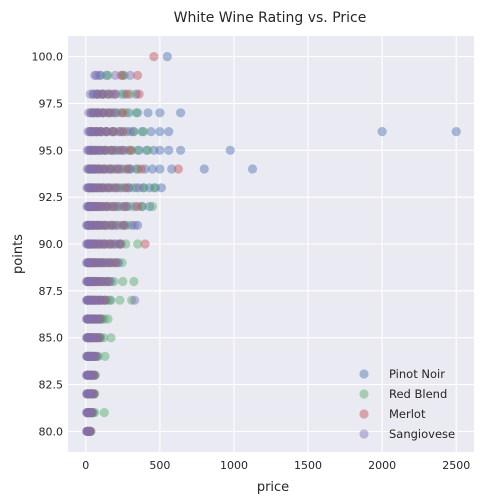 Image resolution: width=484 pixels, height=504 pixels. Describe the element at coordinates (112, 253) in the screenshot. I see `series-sangiovese` at that location.